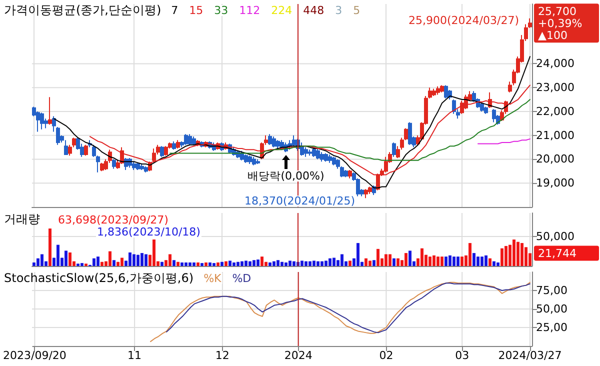 Image resolution: width=600 pixels, height=366 pixels. Describe the element at coordinates (530, 355) in the screenshot. I see `x-tick-label: 2024/03/27` at that location.